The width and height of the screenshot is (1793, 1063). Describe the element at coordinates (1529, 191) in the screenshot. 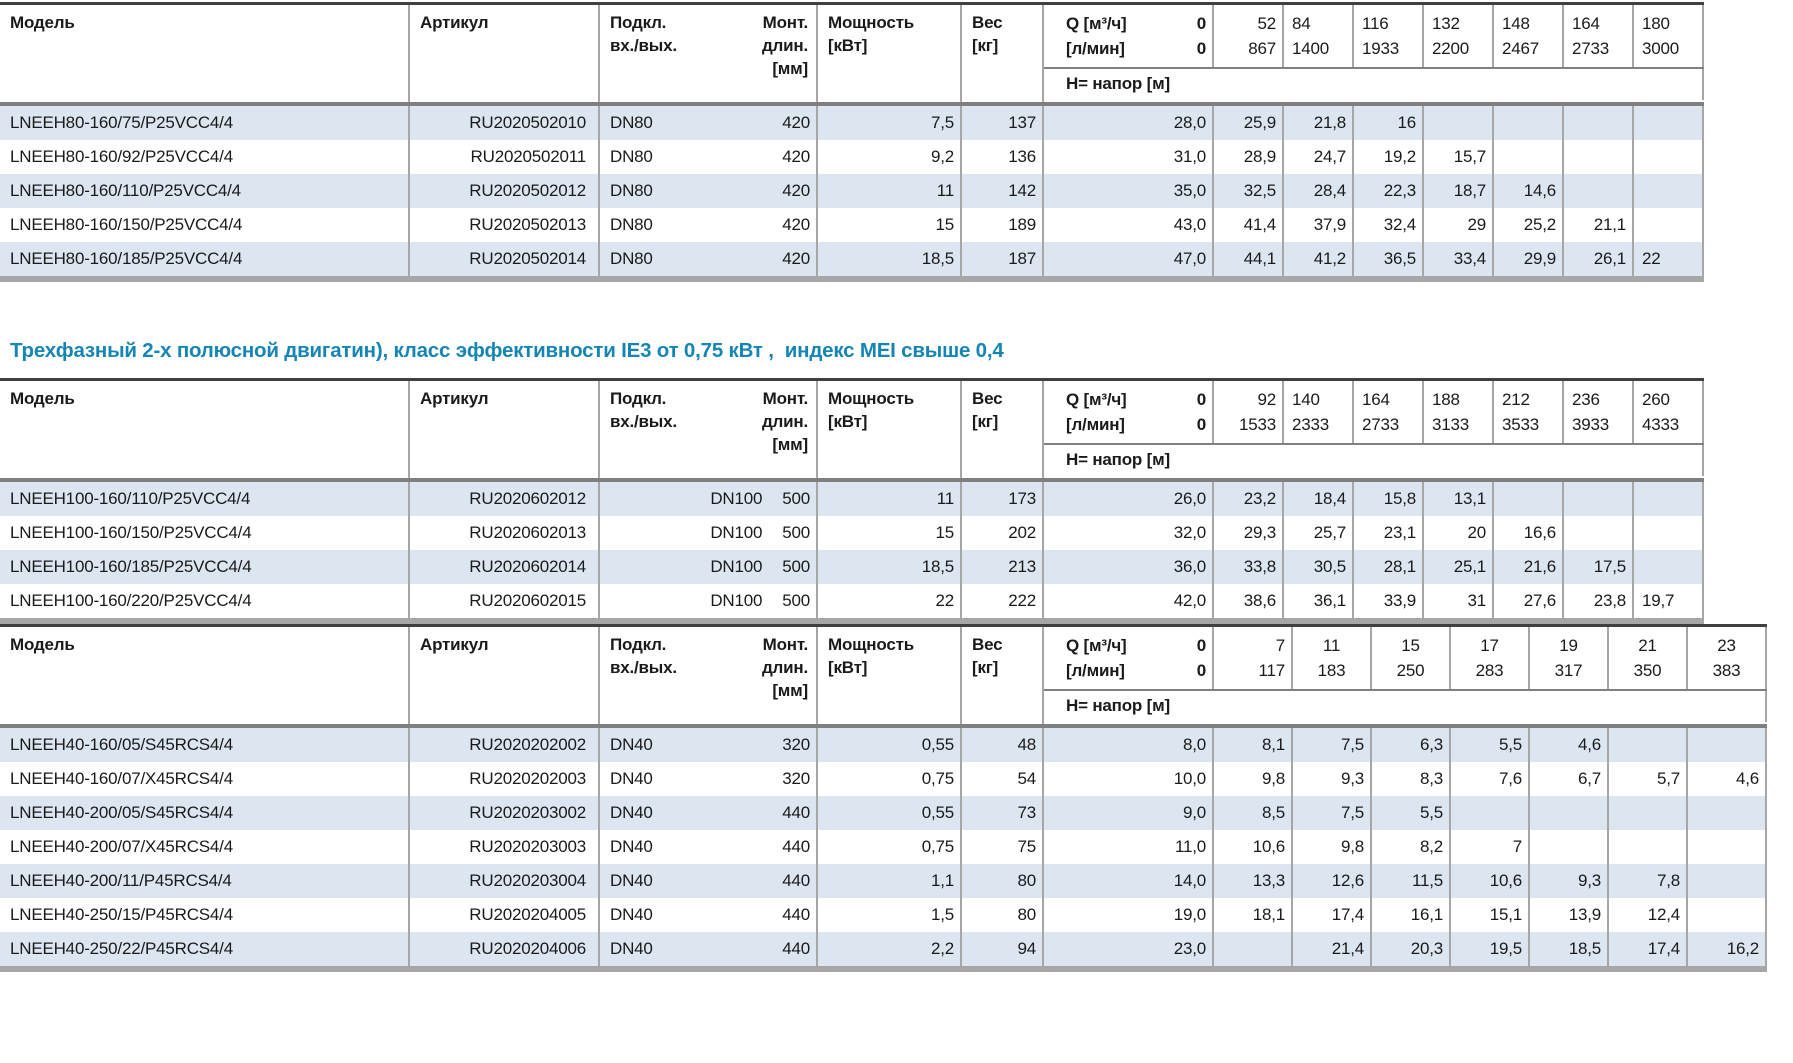

I see `head-value-cell: 14,6` at that location.